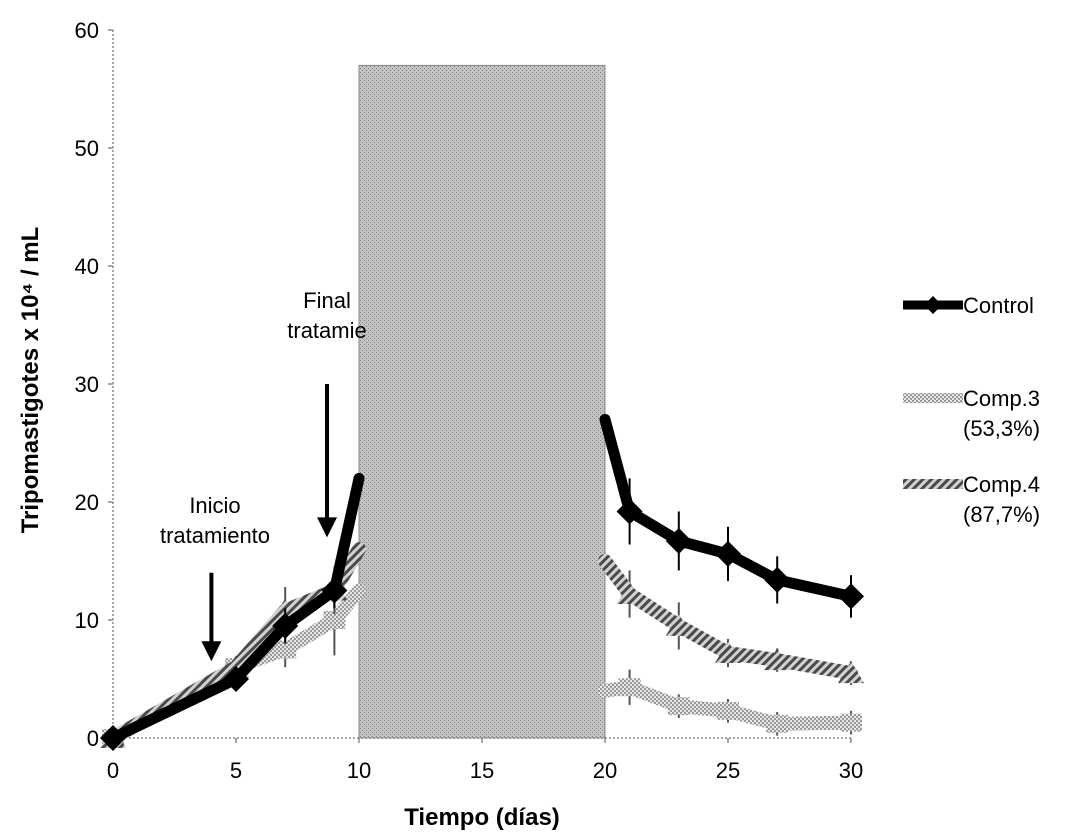  I want to click on y-tick-label: 50, so click(87, 148).